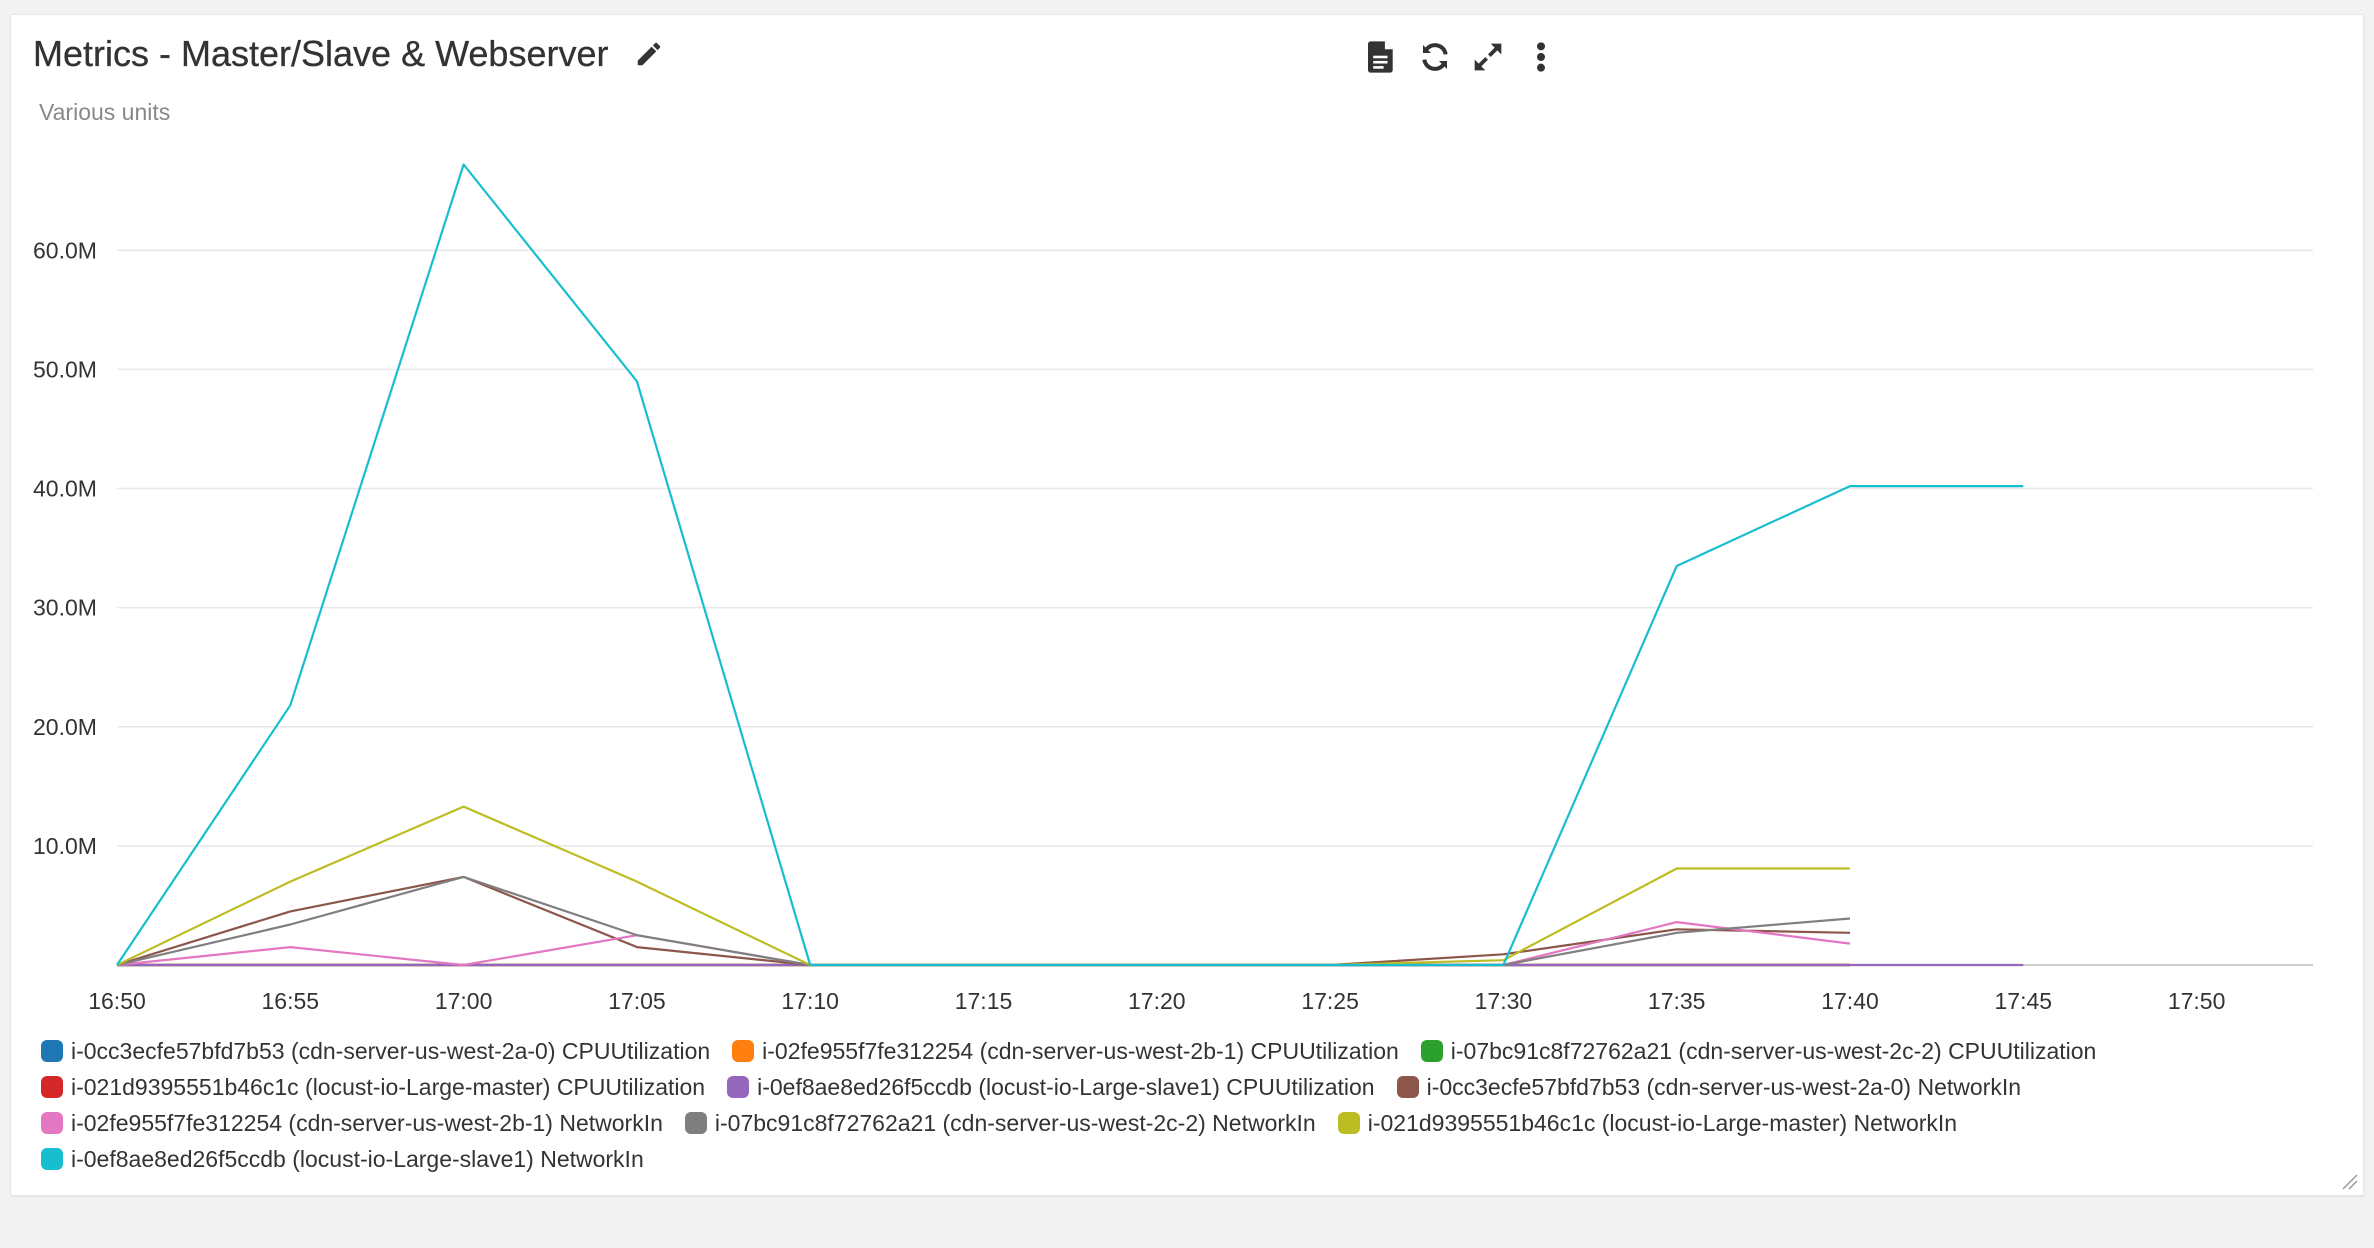 This screenshot has height=1248, width=2374. What do you see at coordinates (2024, 1001) in the screenshot?
I see `x-tick-label: 17:45` at bounding box center [2024, 1001].